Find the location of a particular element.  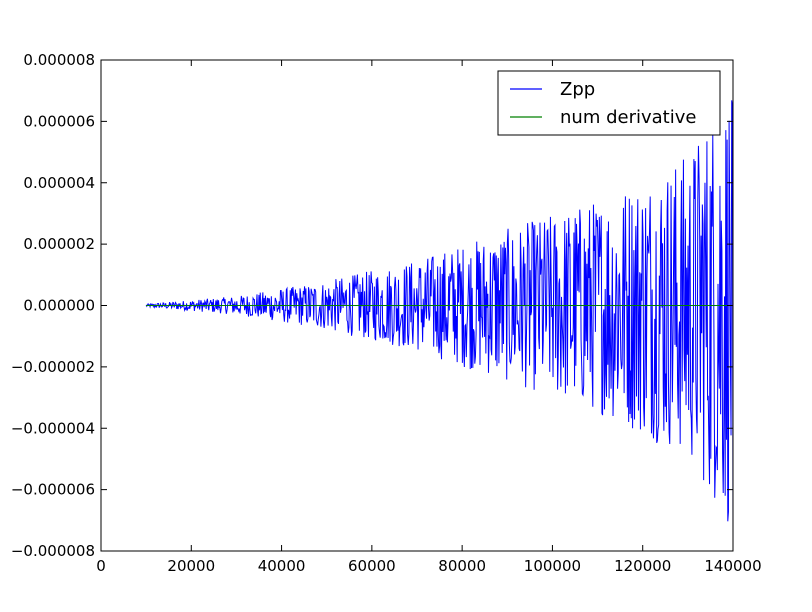

legend: Zpp num derivative is located at coordinates (609, 103).